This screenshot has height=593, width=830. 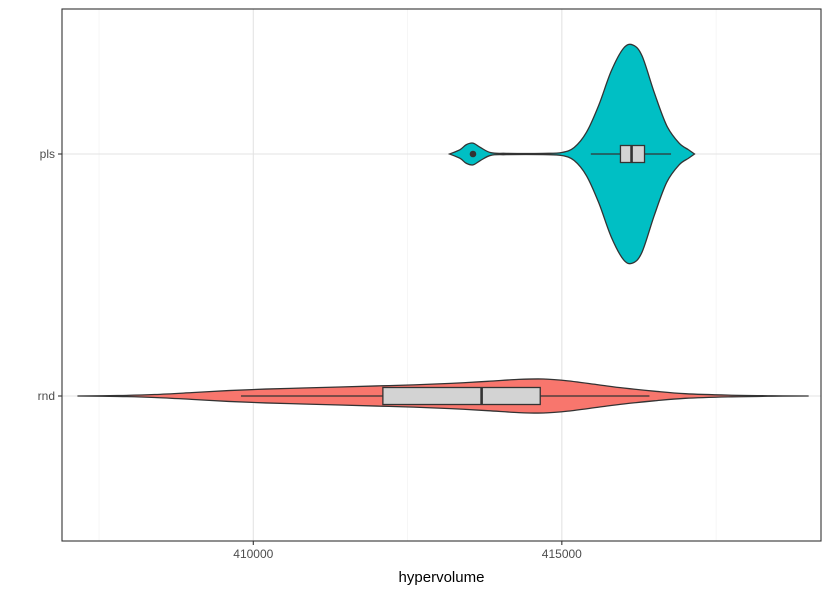 What do you see at coordinates (253, 554) in the screenshot?
I see `x-tick-label: 410000` at bounding box center [253, 554].